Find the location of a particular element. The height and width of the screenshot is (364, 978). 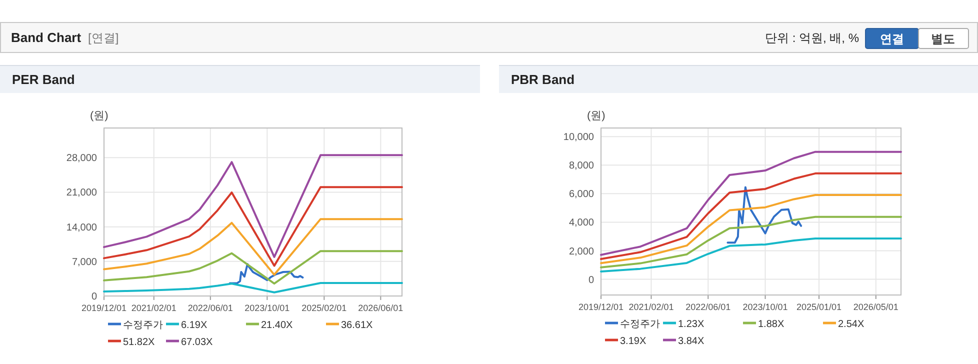

y-tick-label: 6,000 is located at coordinates (581, 194).